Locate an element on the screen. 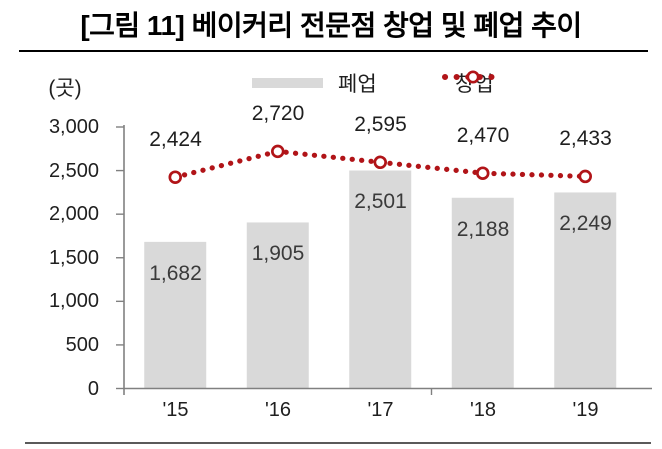 The height and width of the screenshot is (449, 662). x-axis-category-label: '19 is located at coordinates (585, 410).